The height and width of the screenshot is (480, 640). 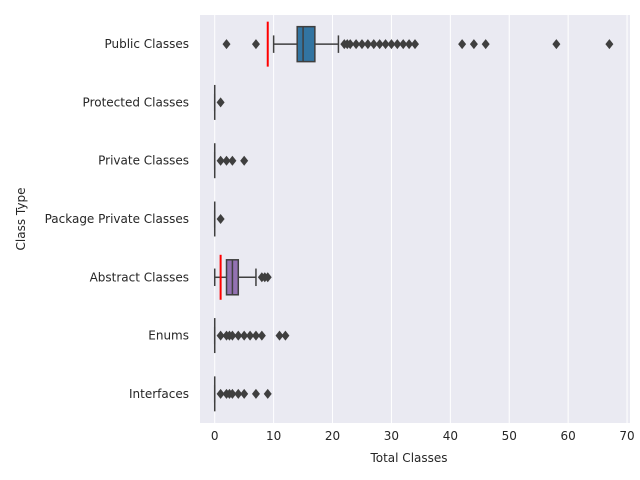 What do you see at coordinates (215, 436) in the screenshot?
I see `x-tick-label: 0` at bounding box center [215, 436].